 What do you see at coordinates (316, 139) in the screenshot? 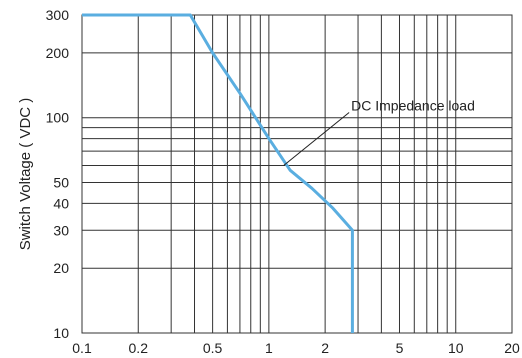
I see `annotation-leader-line` at bounding box center [316, 139].